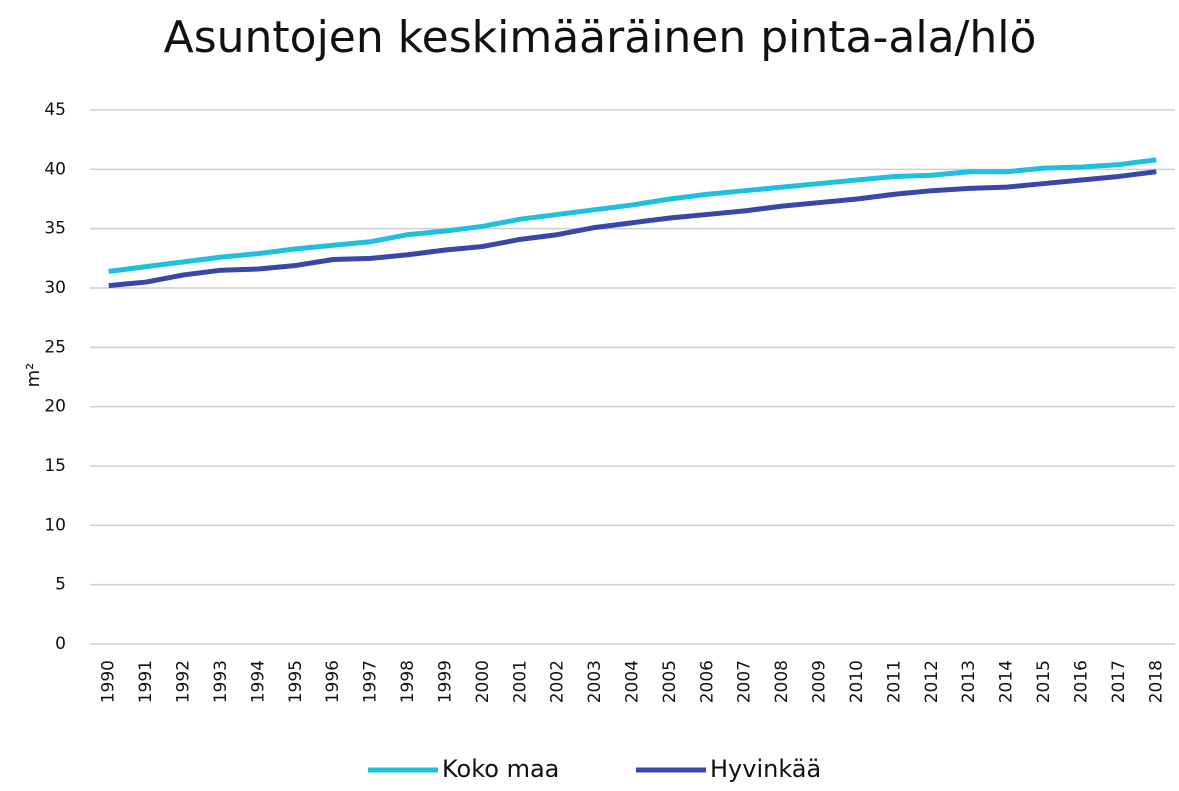 The height and width of the screenshot is (791, 1179). Describe the element at coordinates (969, 681) in the screenshot. I see `x-tick-label: 2013` at that location.